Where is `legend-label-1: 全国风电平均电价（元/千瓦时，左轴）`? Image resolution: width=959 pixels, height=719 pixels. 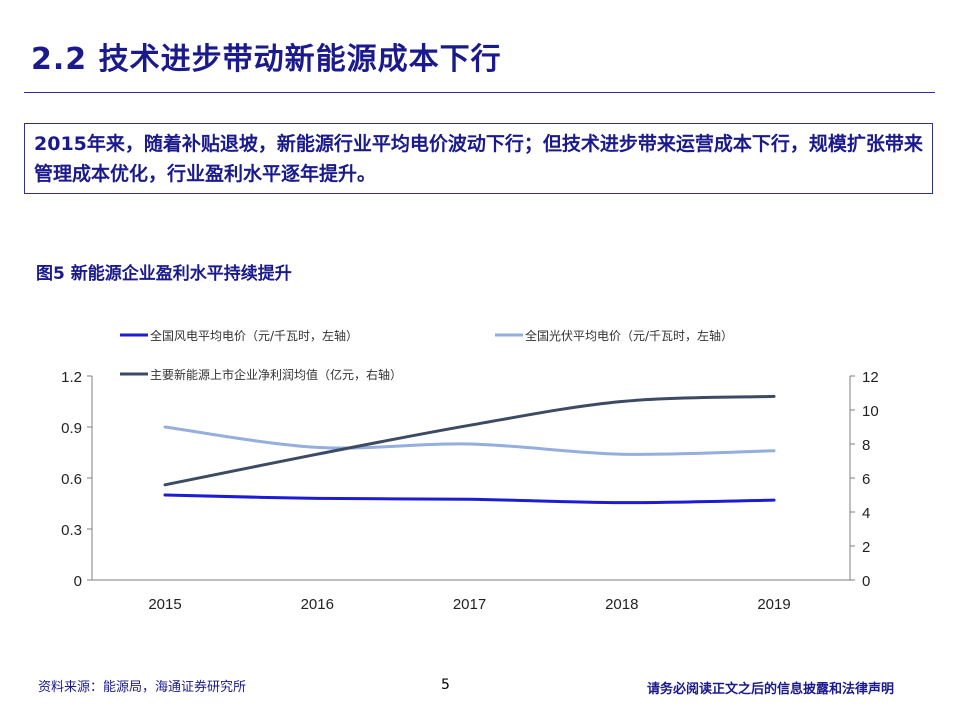
legend-label-1: 全国风电平均电价（元/千瓦时，左轴） is located at coordinates (254, 335).